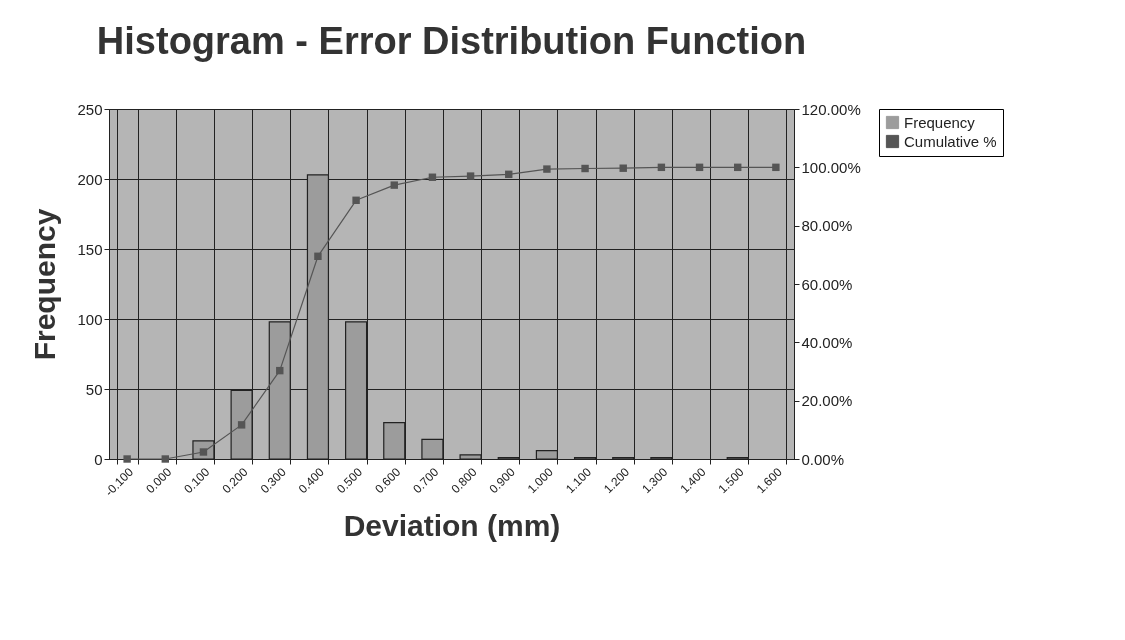 This screenshot has width=1125, height=640. I want to click on y-tick-label: 0, so click(98, 459).